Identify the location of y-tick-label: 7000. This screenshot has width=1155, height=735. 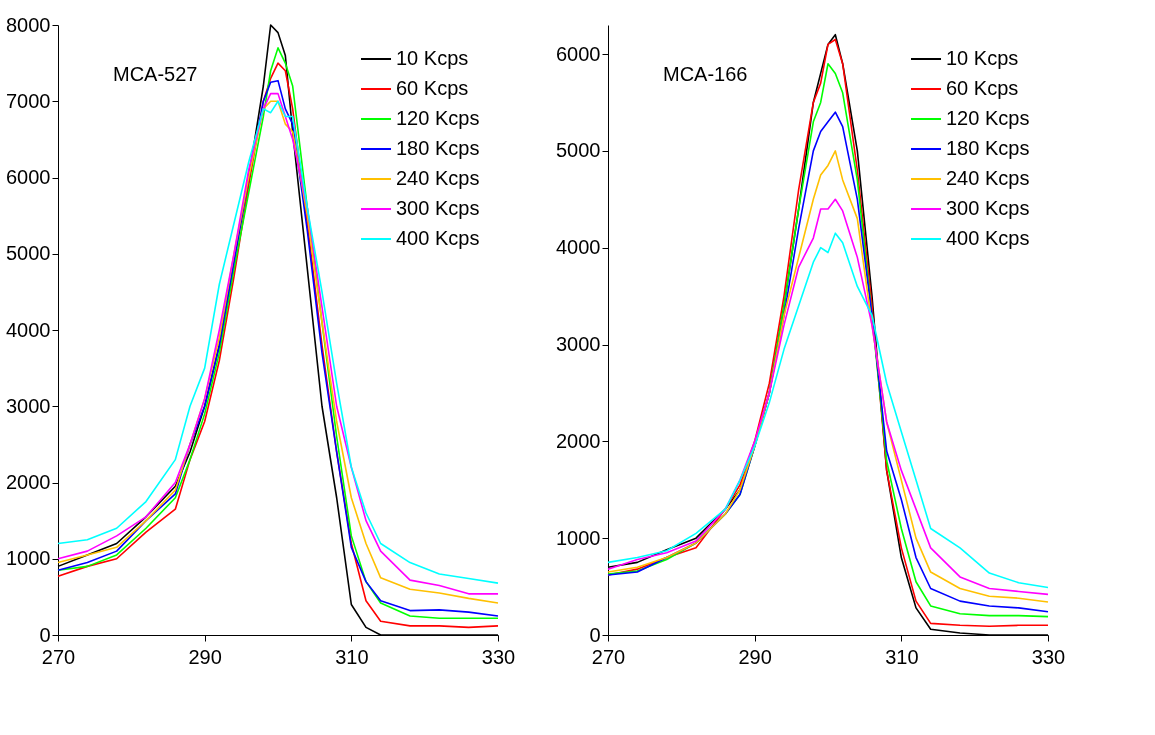
(28, 100).